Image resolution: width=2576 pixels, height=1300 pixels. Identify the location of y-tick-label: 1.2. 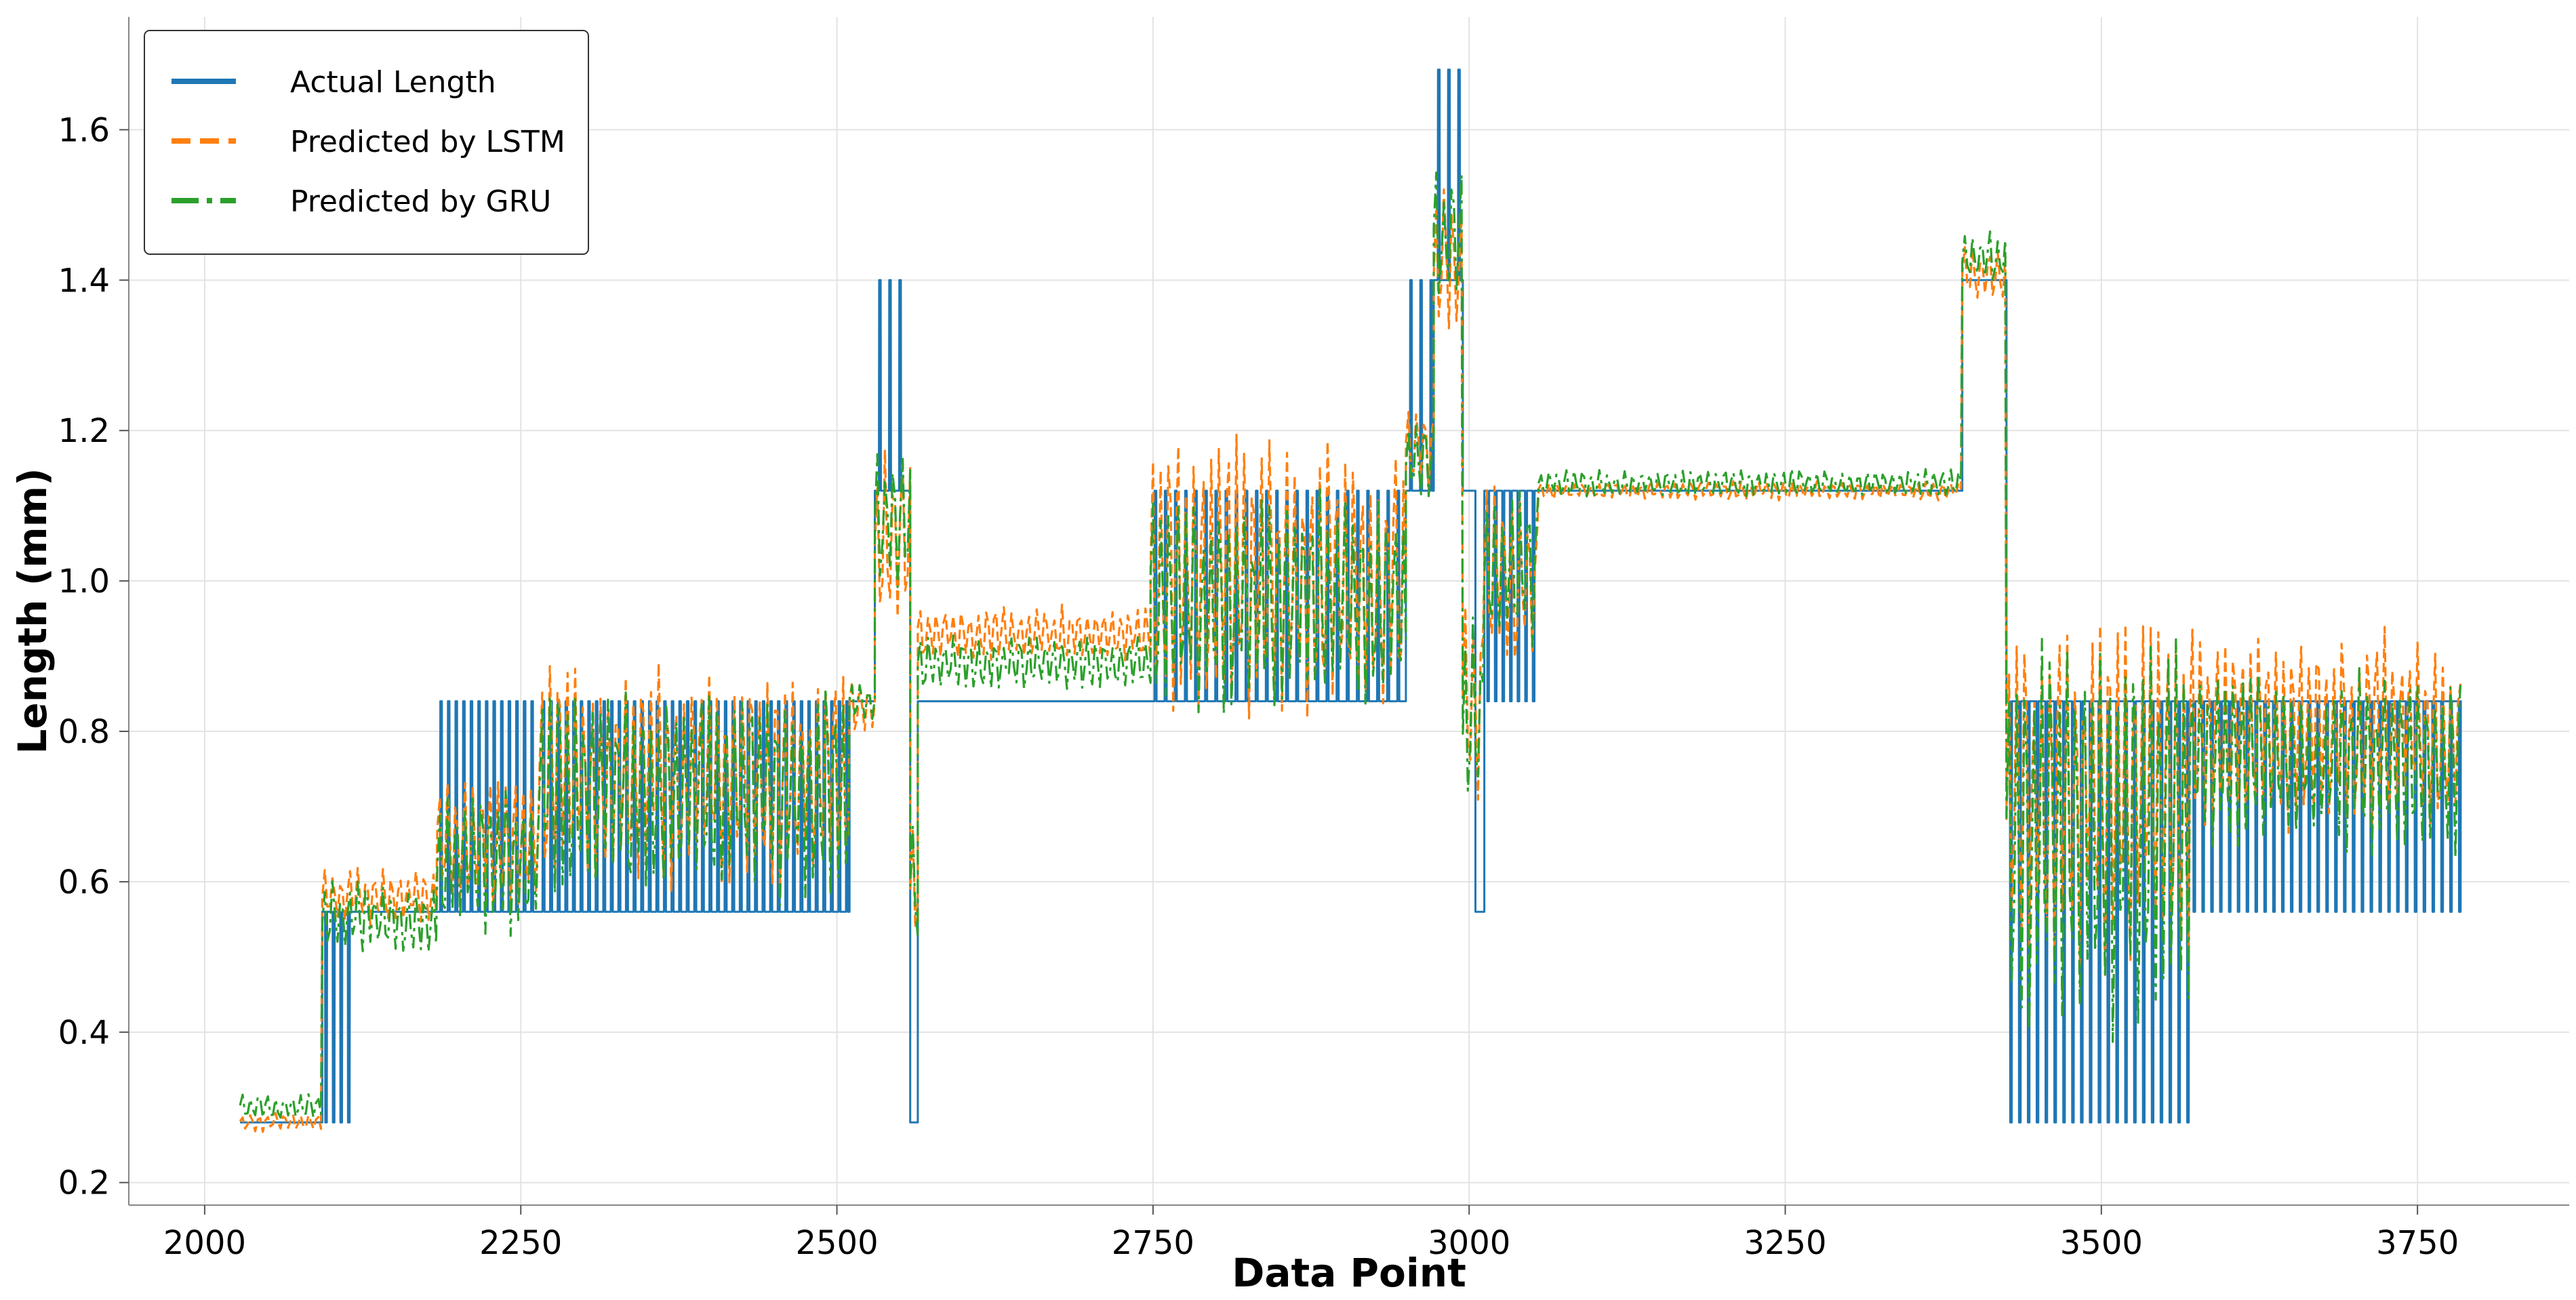
(84, 431).